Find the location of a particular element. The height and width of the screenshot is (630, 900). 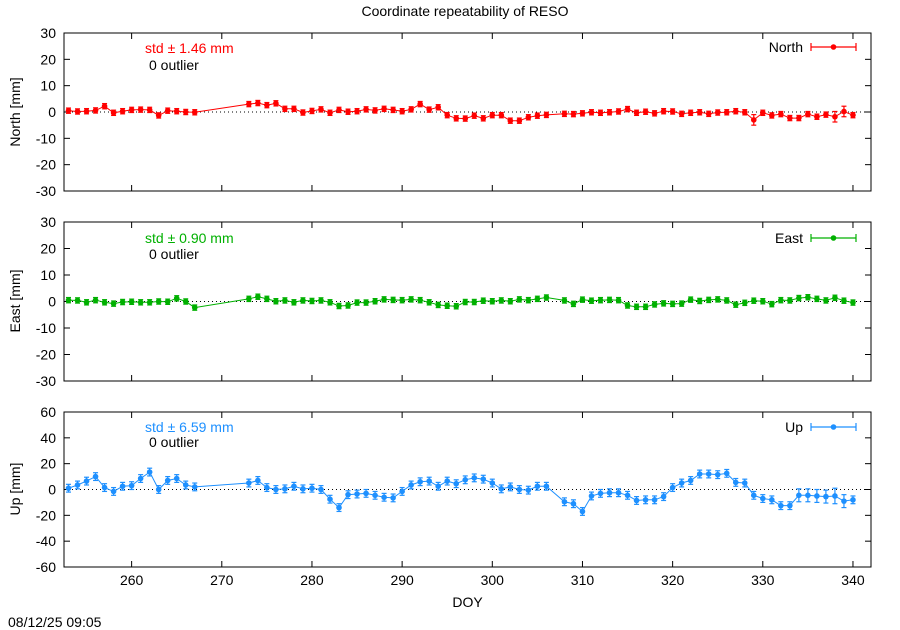

outlier-annotation: 0 outlier is located at coordinates (174, 65).